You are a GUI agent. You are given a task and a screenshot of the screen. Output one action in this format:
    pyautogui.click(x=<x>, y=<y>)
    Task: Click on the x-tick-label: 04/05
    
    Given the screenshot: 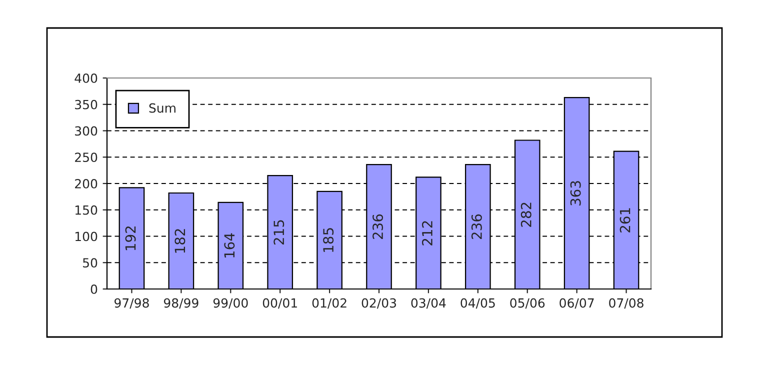 What is the action you would take?
    pyautogui.click(x=477, y=303)
    